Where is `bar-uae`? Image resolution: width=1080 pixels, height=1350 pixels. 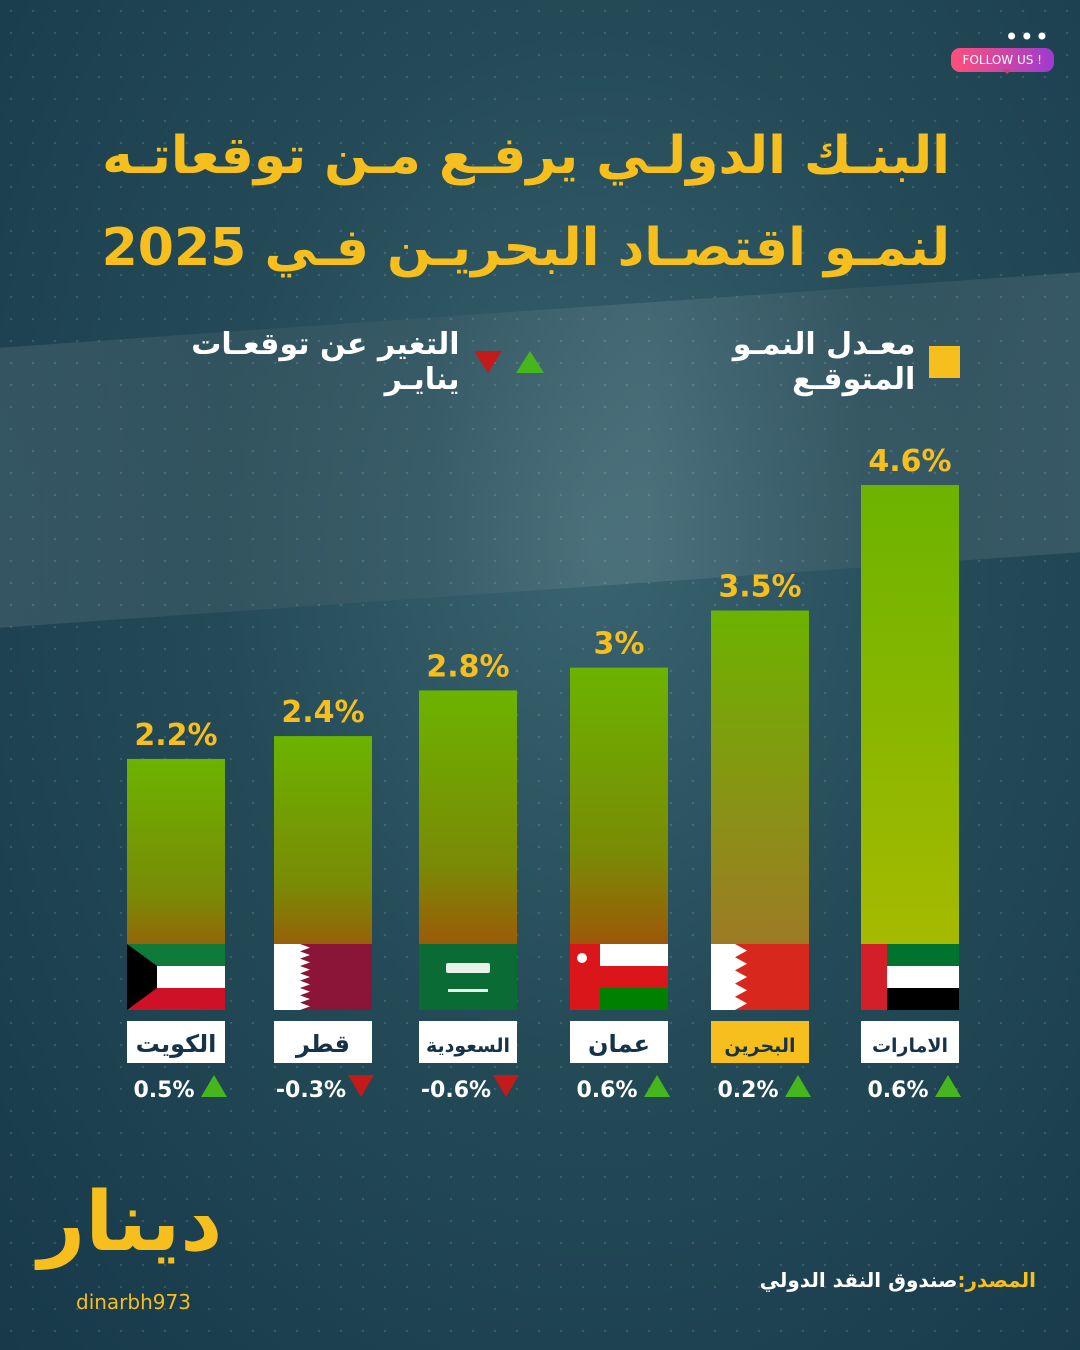
bar-uae is located at coordinates (910, 747).